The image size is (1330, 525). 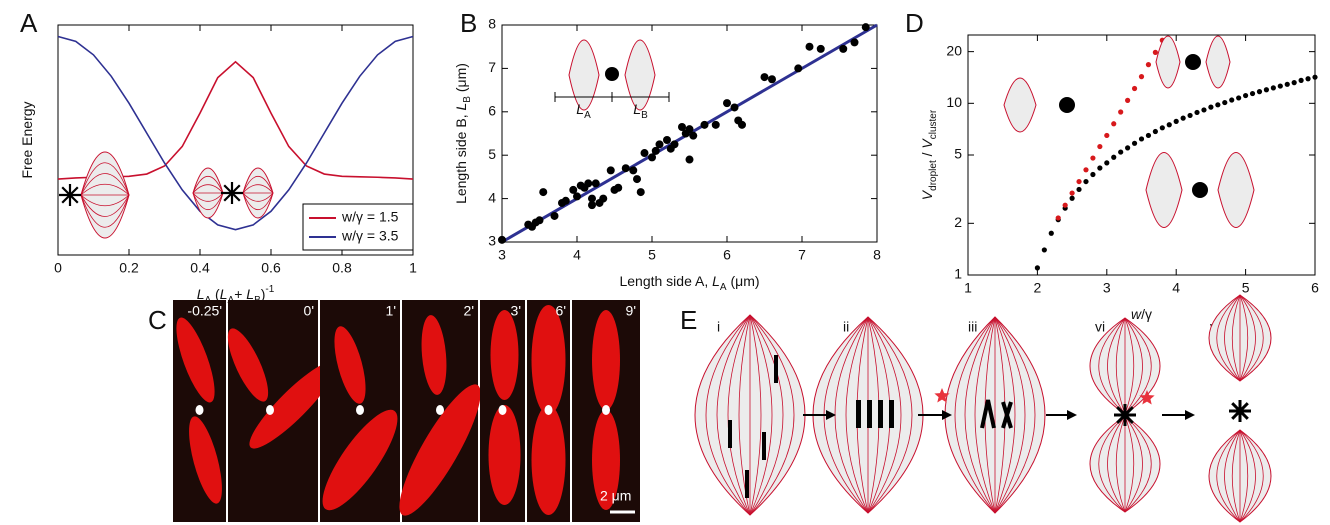 What do you see at coordinates (587, 115) in the screenshot?
I see `label-part: A` at bounding box center [587, 115].